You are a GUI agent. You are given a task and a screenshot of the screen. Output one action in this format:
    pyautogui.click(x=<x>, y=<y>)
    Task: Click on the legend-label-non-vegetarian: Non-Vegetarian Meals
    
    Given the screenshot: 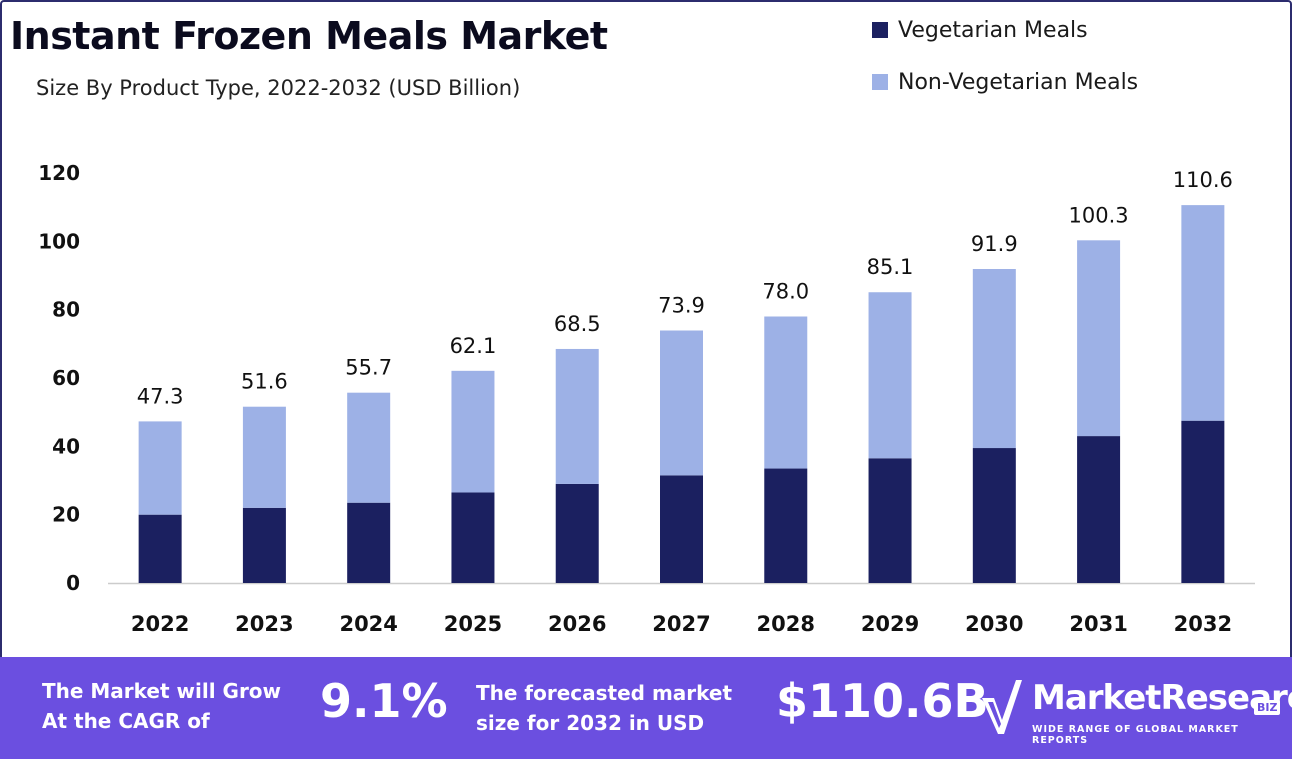 What is the action you would take?
    pyautogui.click(x=1018, y=82)
    